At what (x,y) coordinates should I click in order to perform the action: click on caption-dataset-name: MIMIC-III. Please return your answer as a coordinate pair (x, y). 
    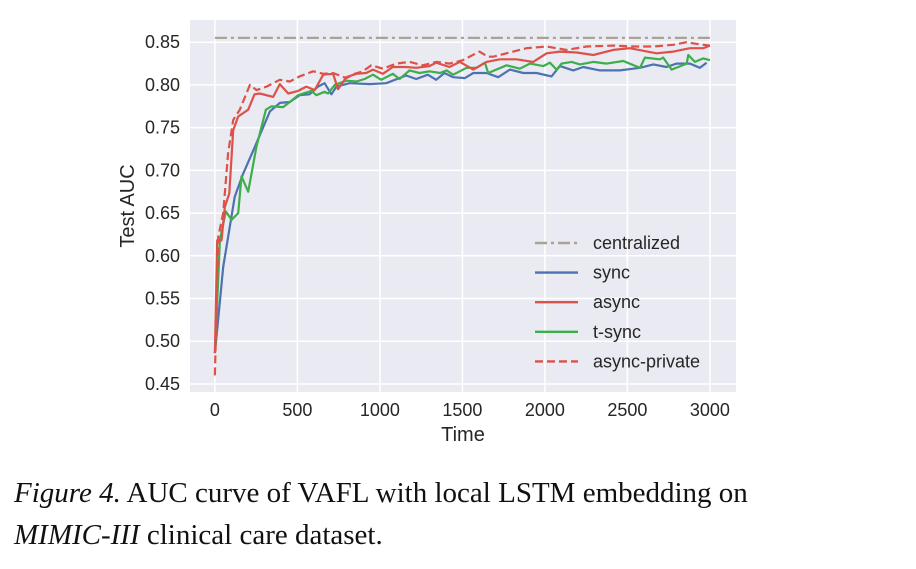
    Looking at the image, I should click on (77, 535).